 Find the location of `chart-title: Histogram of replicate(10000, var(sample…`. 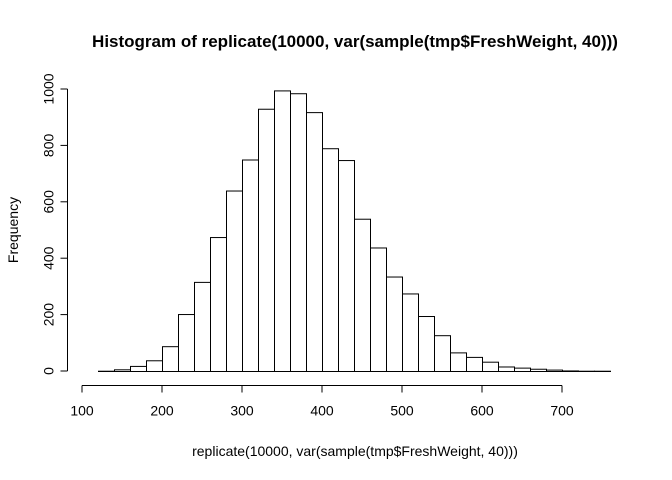

chart-title: Histogram of replicate(10000, var(sample… is located at coordinates (355, 41).